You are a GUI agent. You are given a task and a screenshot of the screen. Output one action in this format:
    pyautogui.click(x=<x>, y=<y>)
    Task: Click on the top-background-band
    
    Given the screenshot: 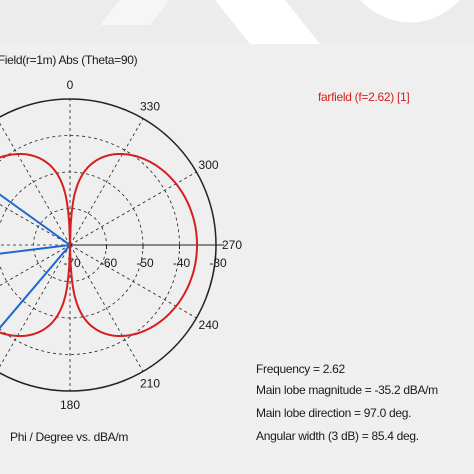 What is the action you would take?
    pyautogui.click(x=237, y=22)
    